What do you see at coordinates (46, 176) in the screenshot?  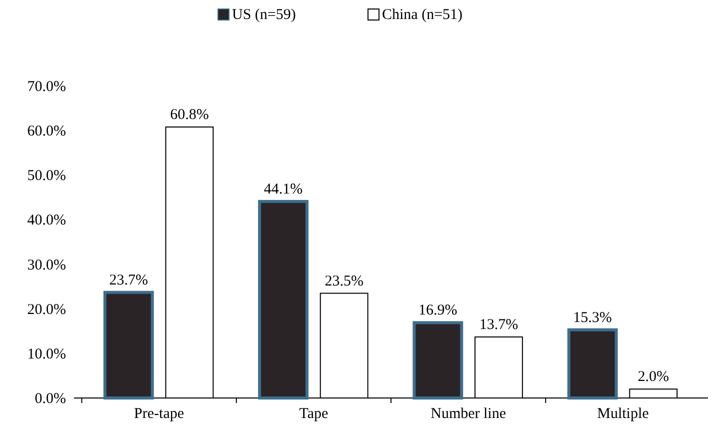 I see `y-tick-label: 50.0%` at bounding box center [46, 176].